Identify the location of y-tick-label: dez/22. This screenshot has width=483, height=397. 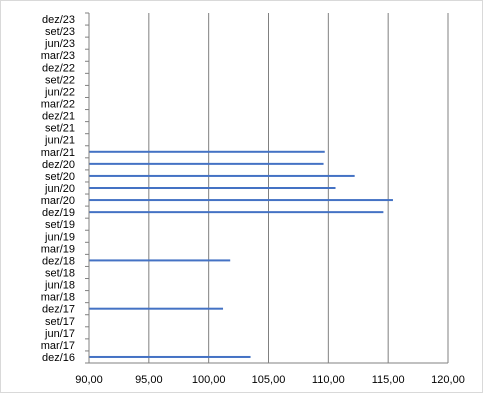
(58, 68).